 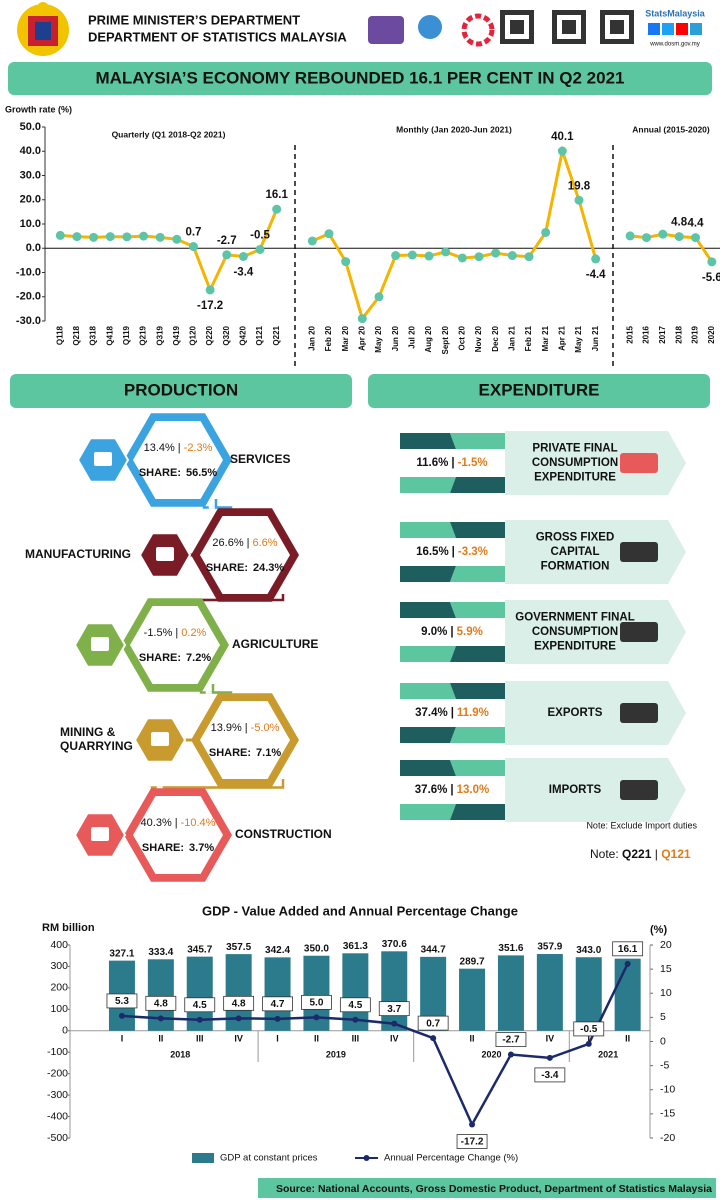 I want to click on y-axis-title: Growth rate (%), so click(x=38, y=109).